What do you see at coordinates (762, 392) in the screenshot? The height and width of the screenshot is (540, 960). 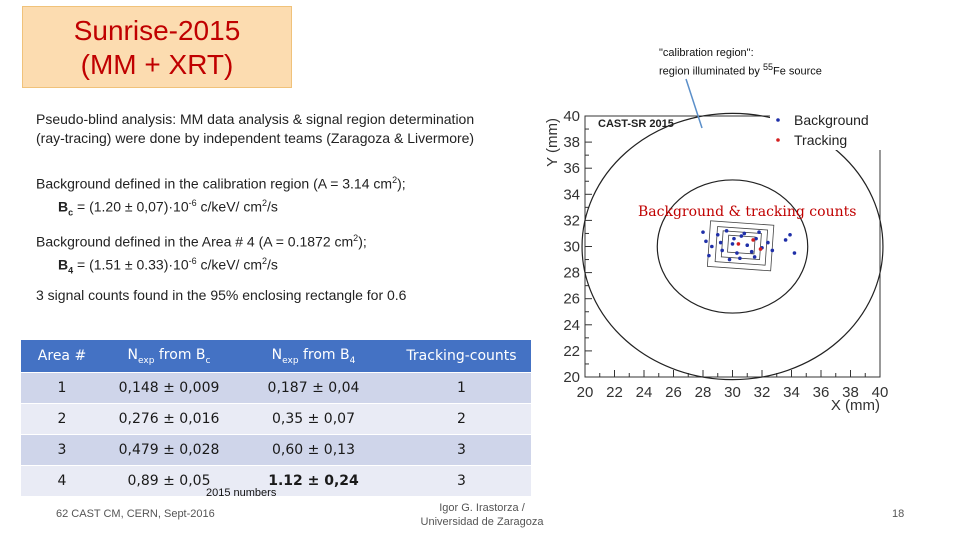 I see `x-tick-label: 32` at bounding box center [762, 392].